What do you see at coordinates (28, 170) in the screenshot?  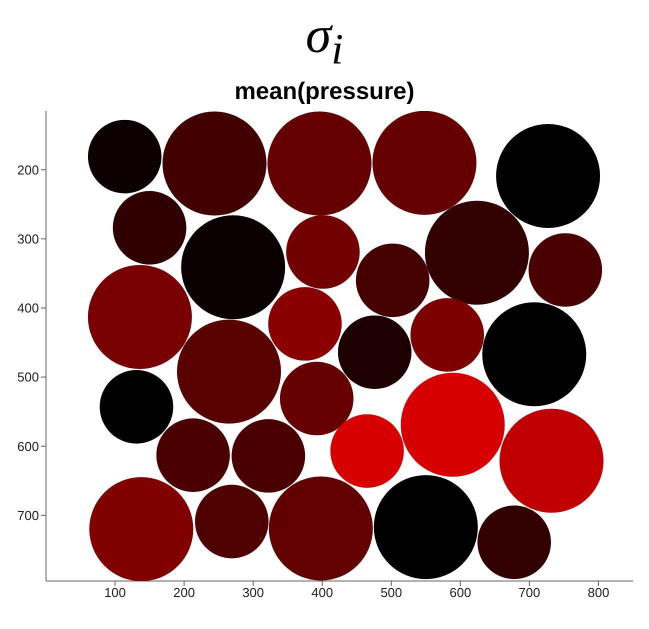 I see `y-tick-label: 200` at bounding box center [28, 170].